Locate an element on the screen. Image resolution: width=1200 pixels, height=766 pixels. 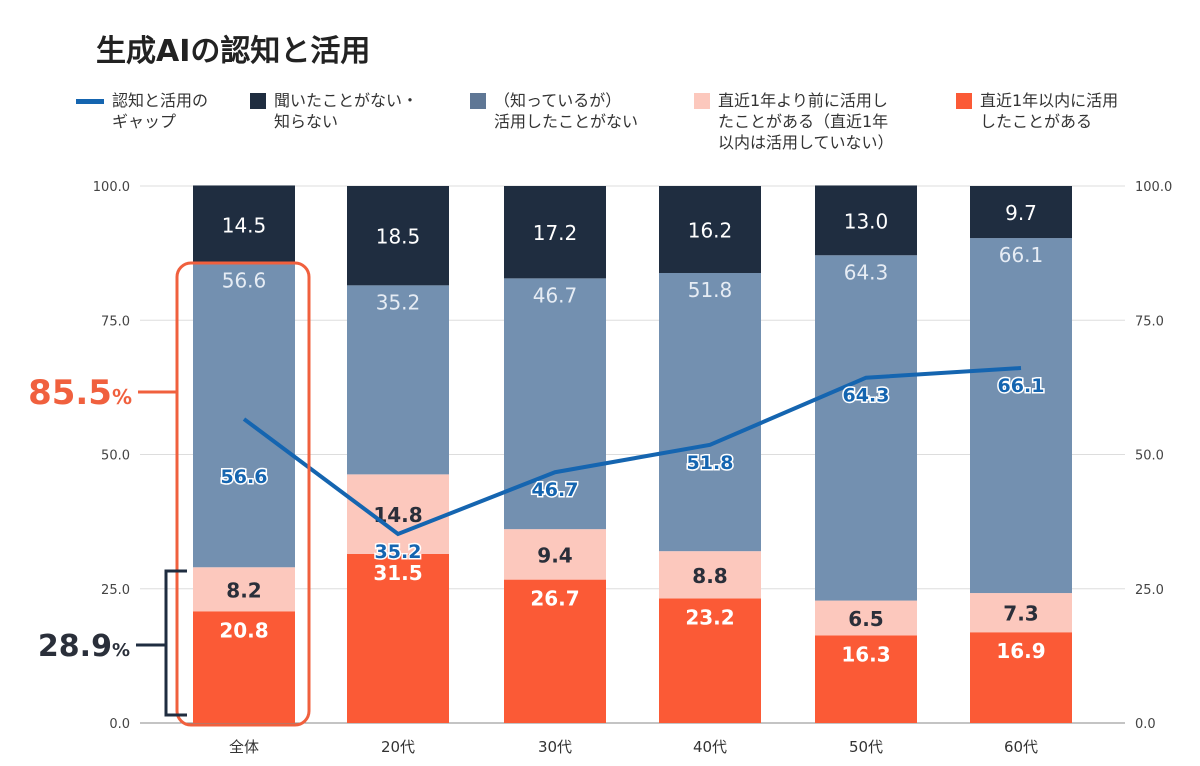
legend-label: 認知と活用の ギャップ is located at coordinates (160, 111).